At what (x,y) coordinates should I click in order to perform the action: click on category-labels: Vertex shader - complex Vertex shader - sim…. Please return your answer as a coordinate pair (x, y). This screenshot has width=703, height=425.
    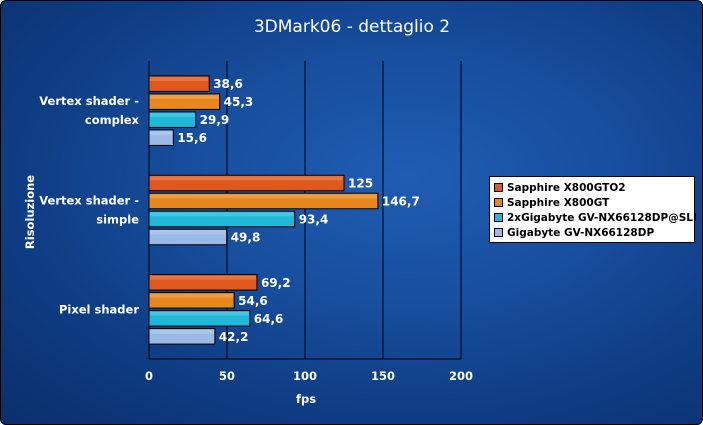
    Looking at the image, I should click on (89, 205).